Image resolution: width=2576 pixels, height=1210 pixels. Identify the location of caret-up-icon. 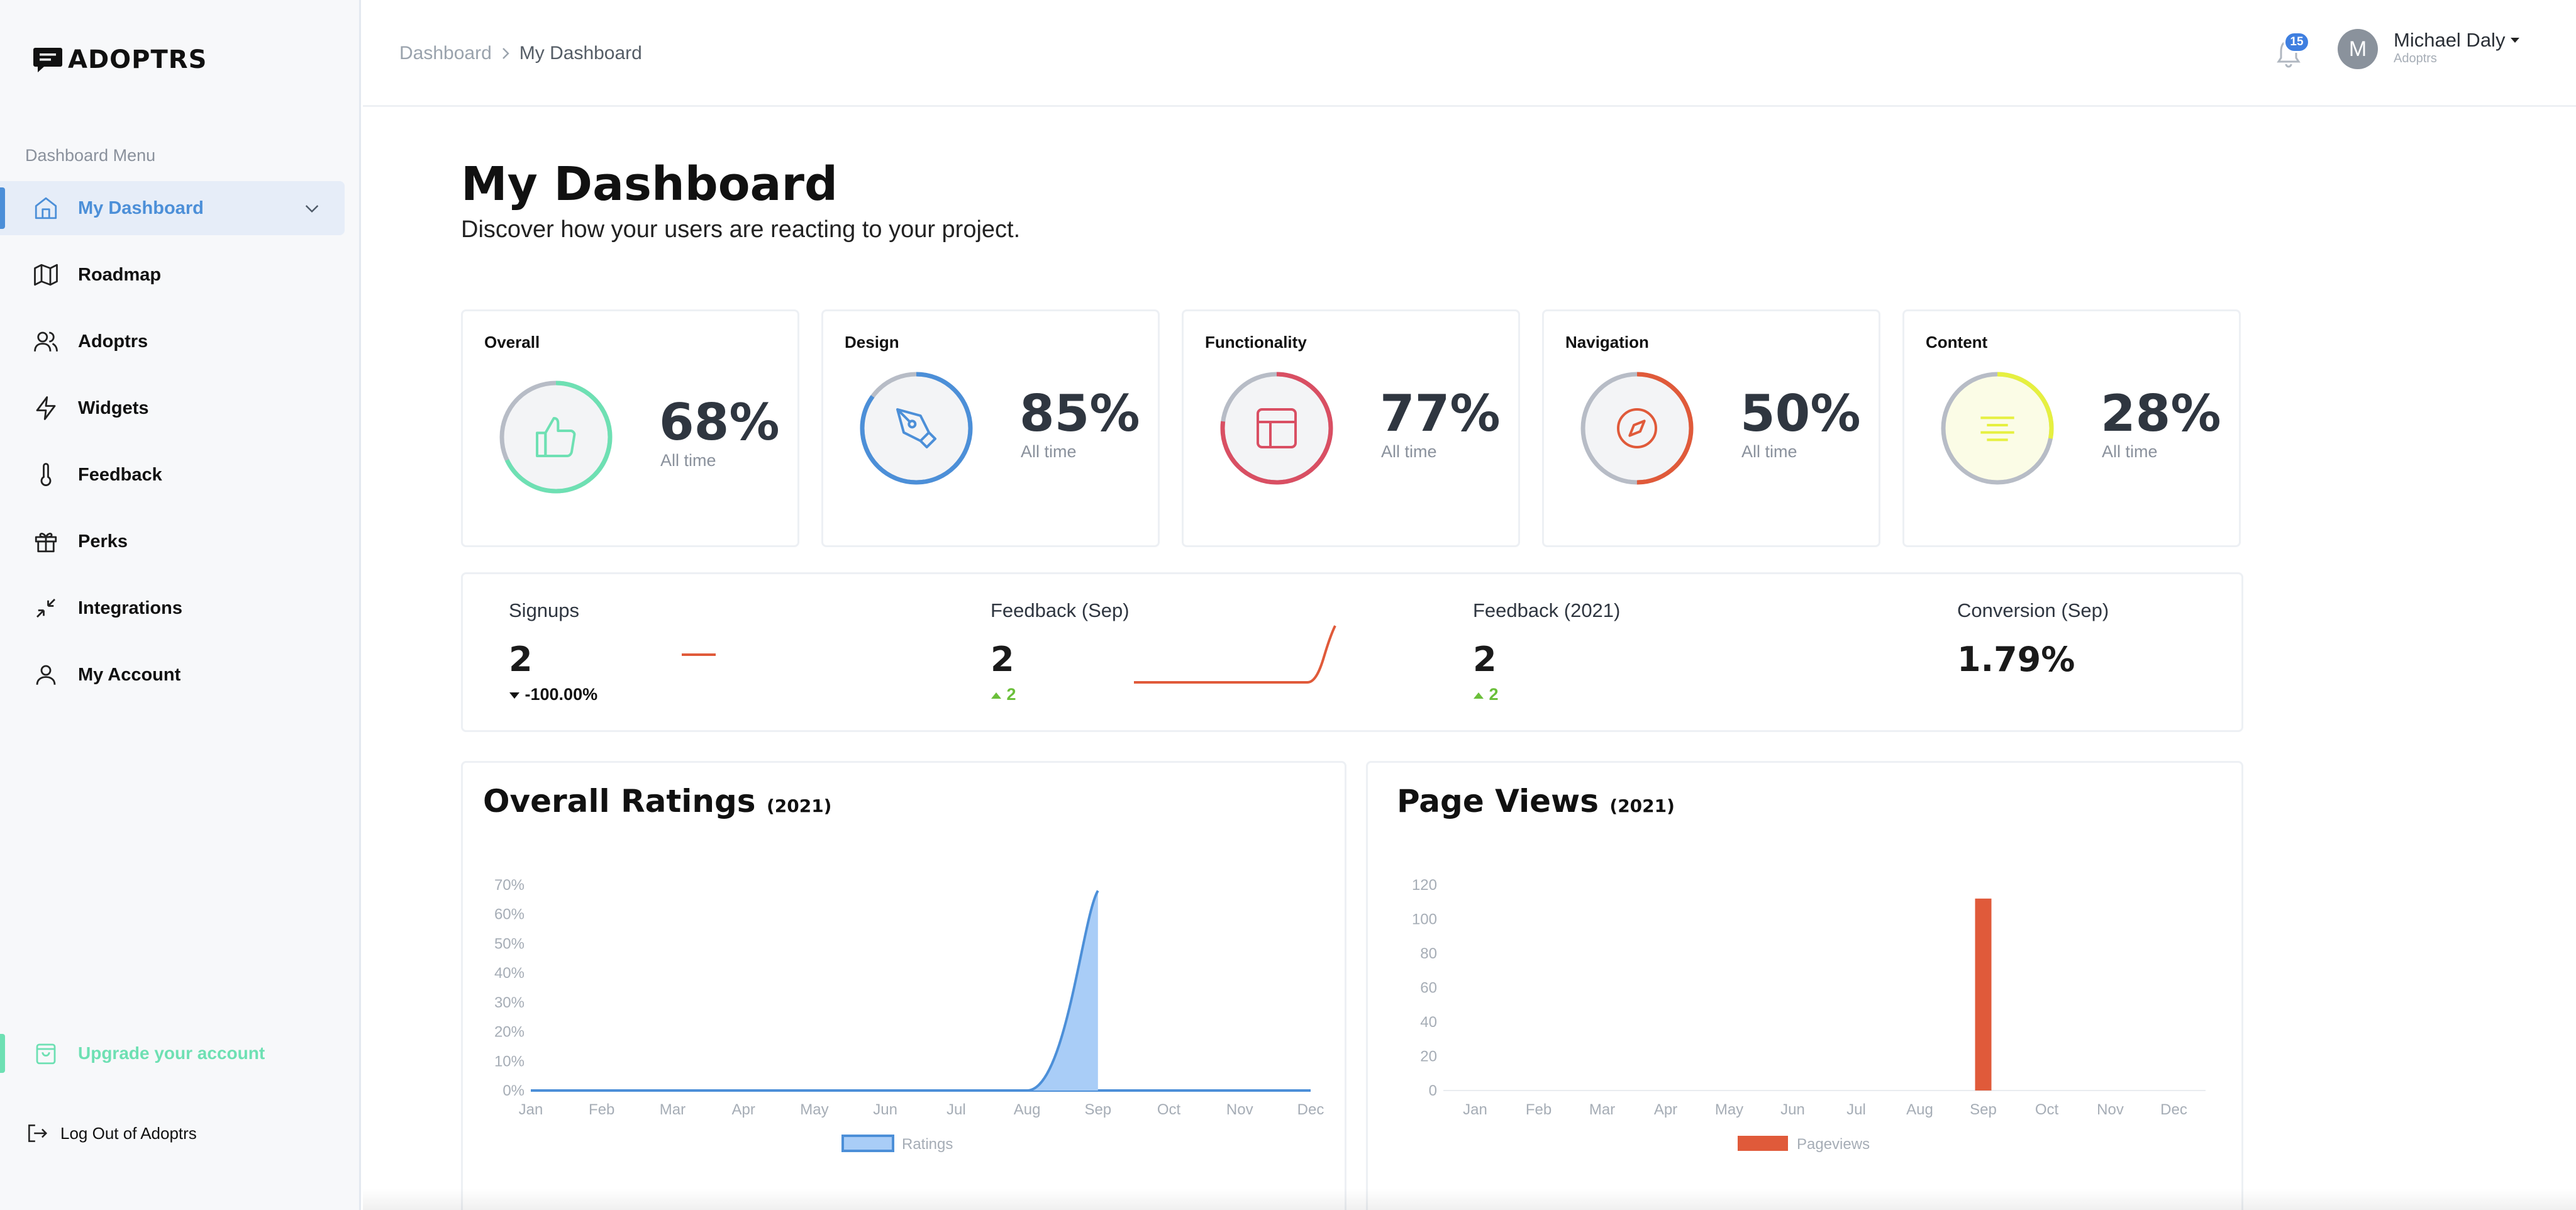
(996, 695).